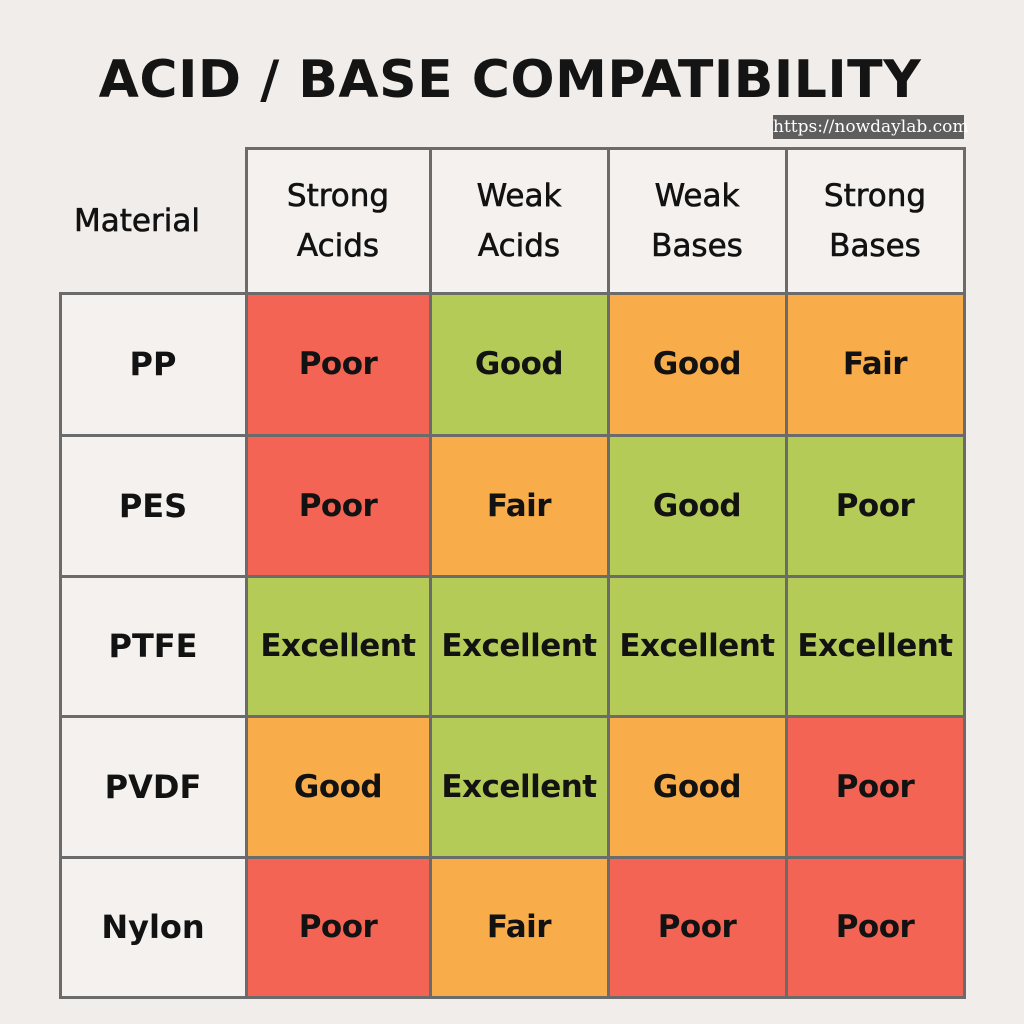 This screenshot has width=1024, height=1024. What do you see at coordinates (137, 220) in the screenshot?
I see `row-header-label: Material` at bounding box center [137, 220].